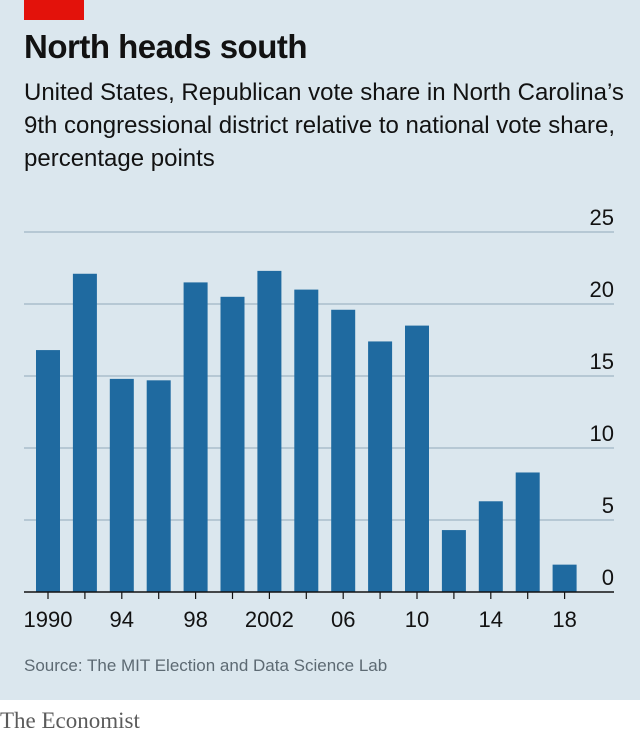 This screenshot has width=640, height=738. Describe the element at coordinates (195, 619) in the screenshot. I see `x-tick-label: 98` at that location.